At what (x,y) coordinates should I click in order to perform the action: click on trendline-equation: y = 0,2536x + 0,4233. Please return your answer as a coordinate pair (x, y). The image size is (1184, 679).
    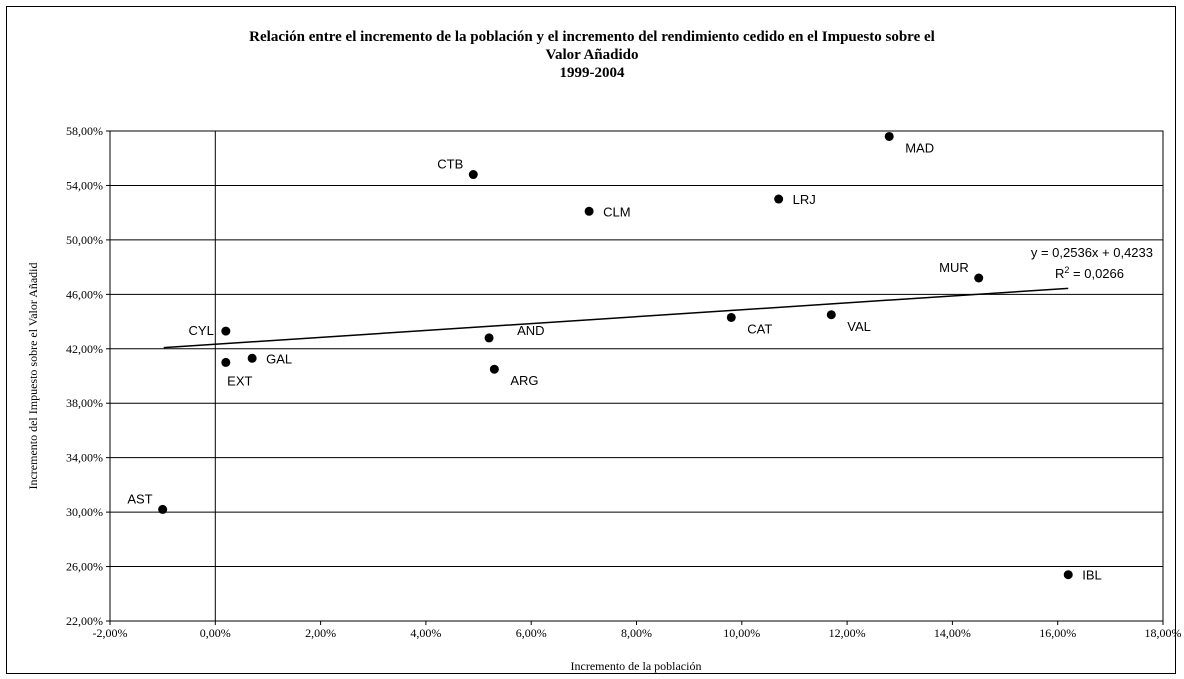
    Looking at the image, I should click on (1092, 252).